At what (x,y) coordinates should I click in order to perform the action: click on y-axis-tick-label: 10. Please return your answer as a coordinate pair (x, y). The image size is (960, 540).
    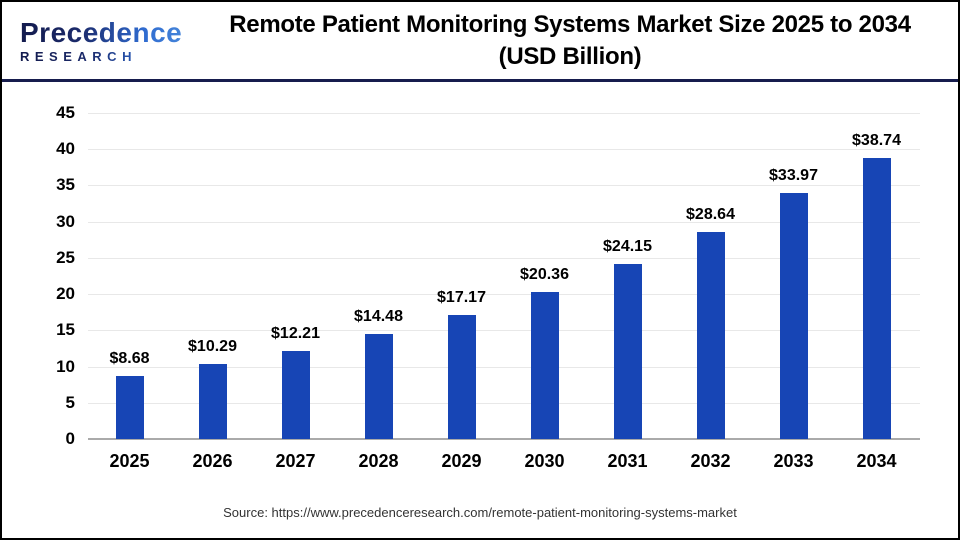
    Looking at the image, I should click on (65, 366).